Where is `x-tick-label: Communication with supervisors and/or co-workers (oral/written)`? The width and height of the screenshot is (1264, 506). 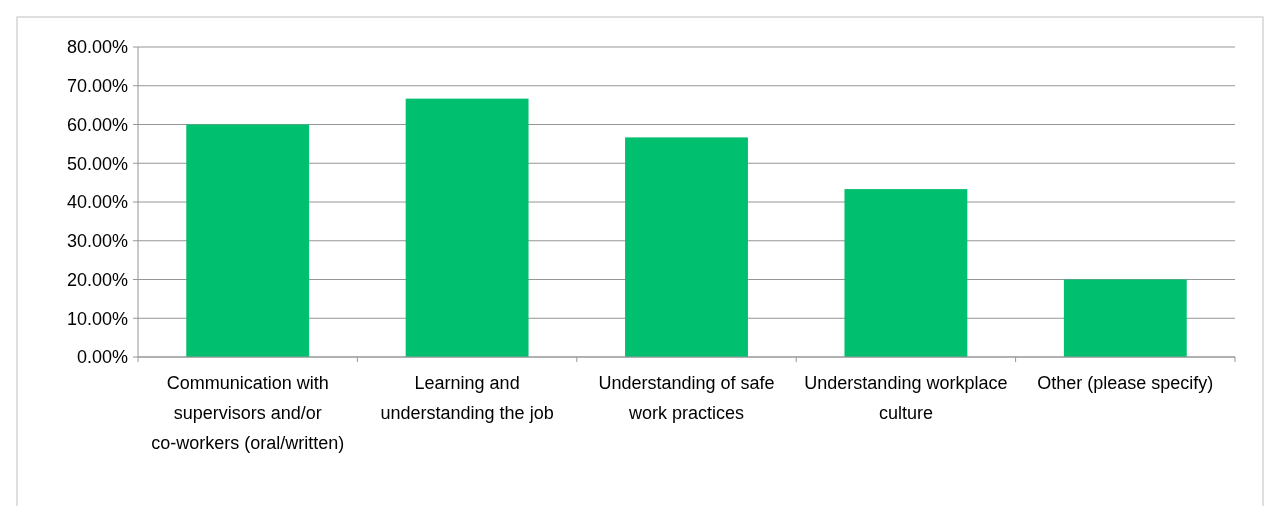
x-tick-label: Communication with supervisors and/or co-workers (oral/written) is located at coordinates (248, 413).